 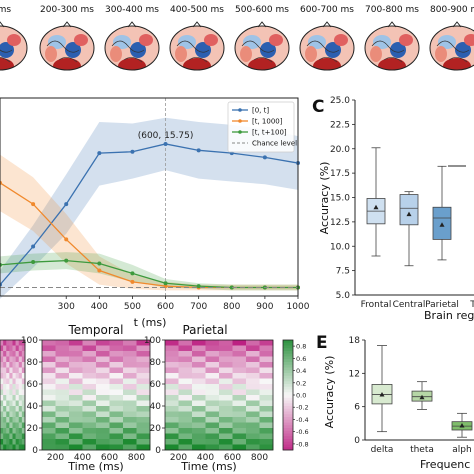 I want to click on y-tick-label: 18, so click(x=355, y=341).